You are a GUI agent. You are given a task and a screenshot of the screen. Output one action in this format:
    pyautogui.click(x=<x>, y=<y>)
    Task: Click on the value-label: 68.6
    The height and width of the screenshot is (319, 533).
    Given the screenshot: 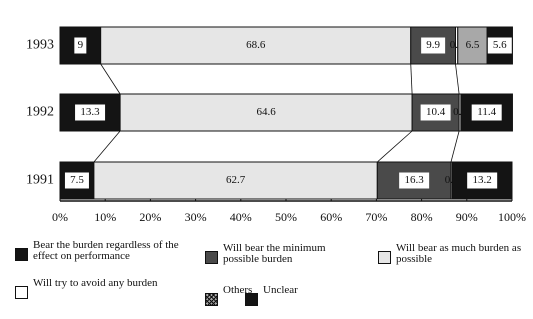 What is the action you would take?
    pyautogui.click(x=256, y=45)
    